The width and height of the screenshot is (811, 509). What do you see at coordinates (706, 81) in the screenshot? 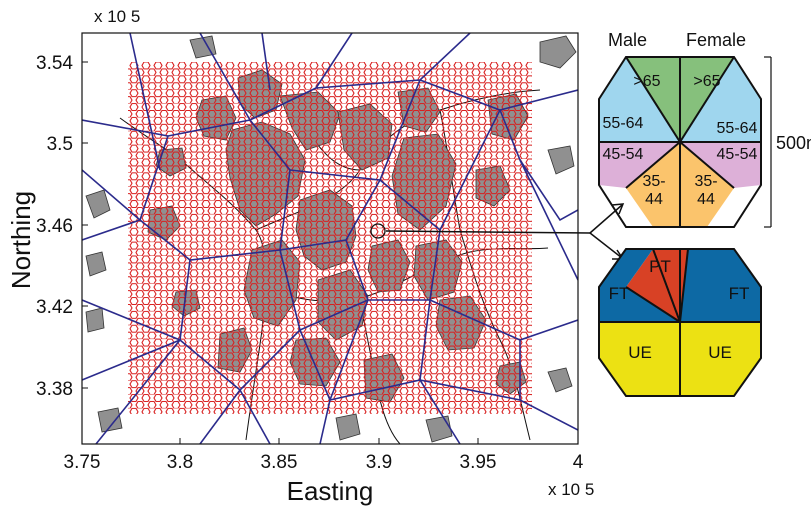
I see `age-label-female-over-65: >65` at bounding box center [706, 81].